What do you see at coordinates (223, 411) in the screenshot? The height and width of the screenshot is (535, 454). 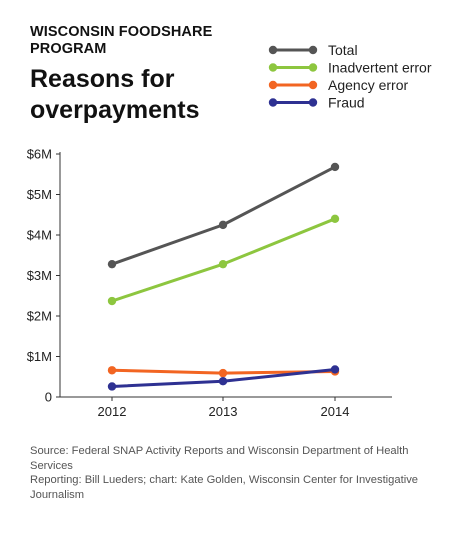 I see `x-tick-label: 2013` at bounding box center [223, 411].